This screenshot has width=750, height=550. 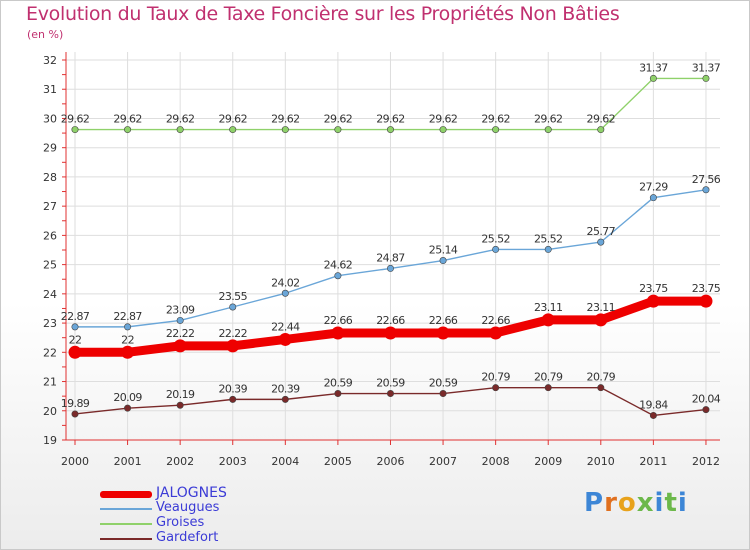 What do you see at coordinates (187, 537) in the screenshot?
I see `legend-label: Gardefort` at bounding box center [187, 537].